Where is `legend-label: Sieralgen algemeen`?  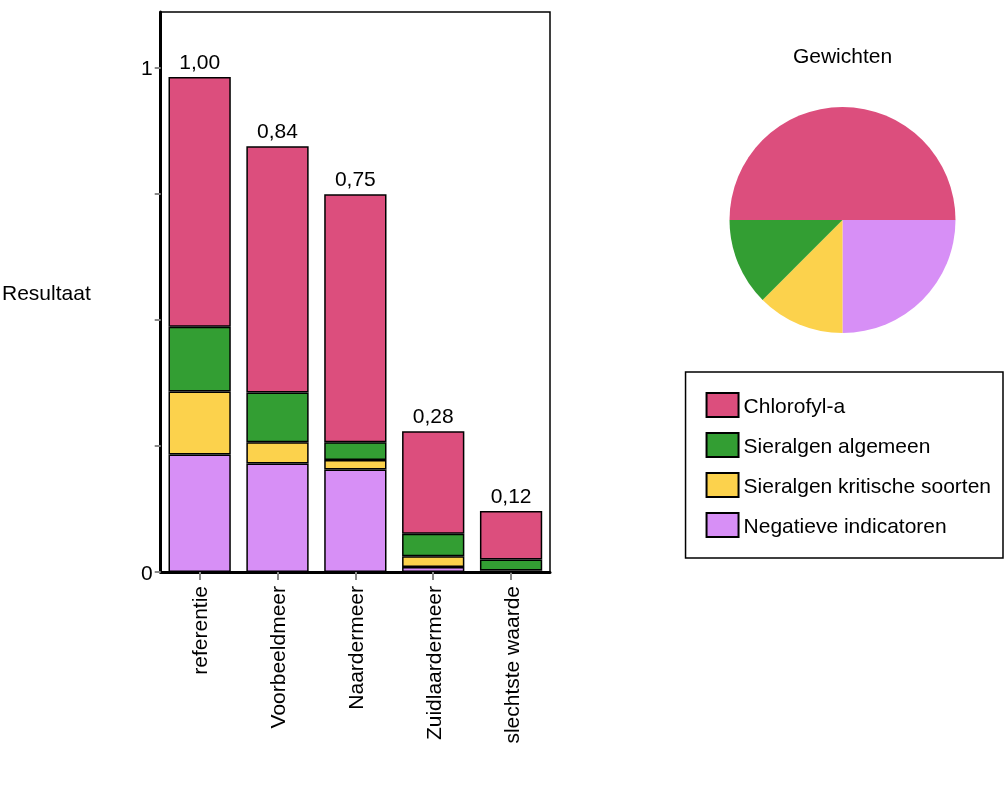 legend-label: Sieralgen algemeen is located at coordinates (837, 445).